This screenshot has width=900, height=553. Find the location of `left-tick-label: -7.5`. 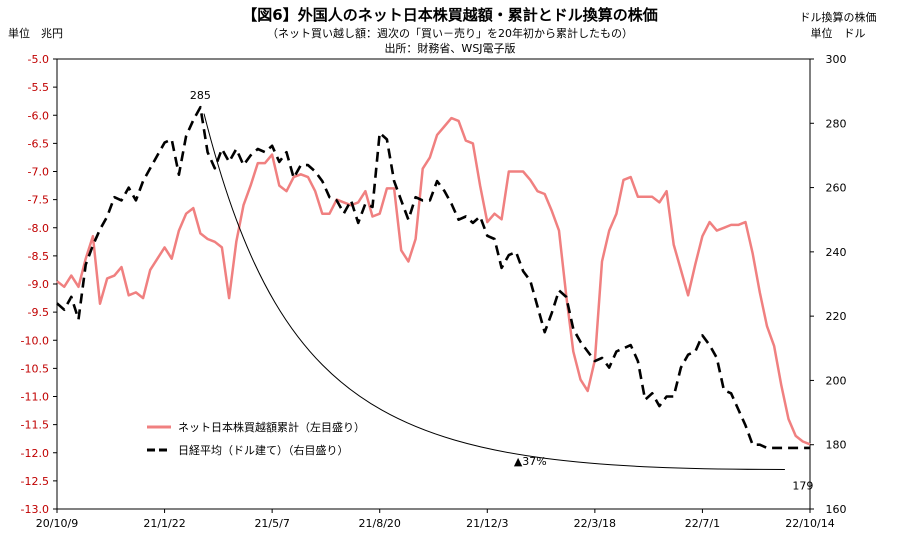

left-tick-label: -7.5 is located at coordinates (38, 200).